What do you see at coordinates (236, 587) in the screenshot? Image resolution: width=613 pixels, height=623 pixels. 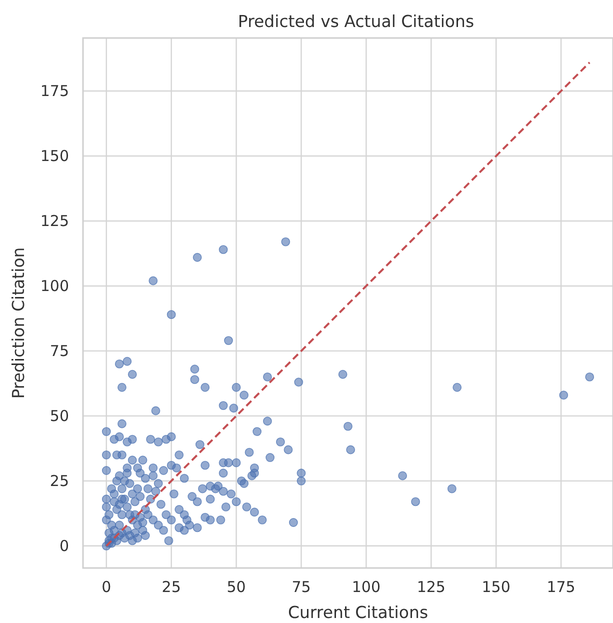 I see `x-tick-label: 50` at bounding box center [236, 587].